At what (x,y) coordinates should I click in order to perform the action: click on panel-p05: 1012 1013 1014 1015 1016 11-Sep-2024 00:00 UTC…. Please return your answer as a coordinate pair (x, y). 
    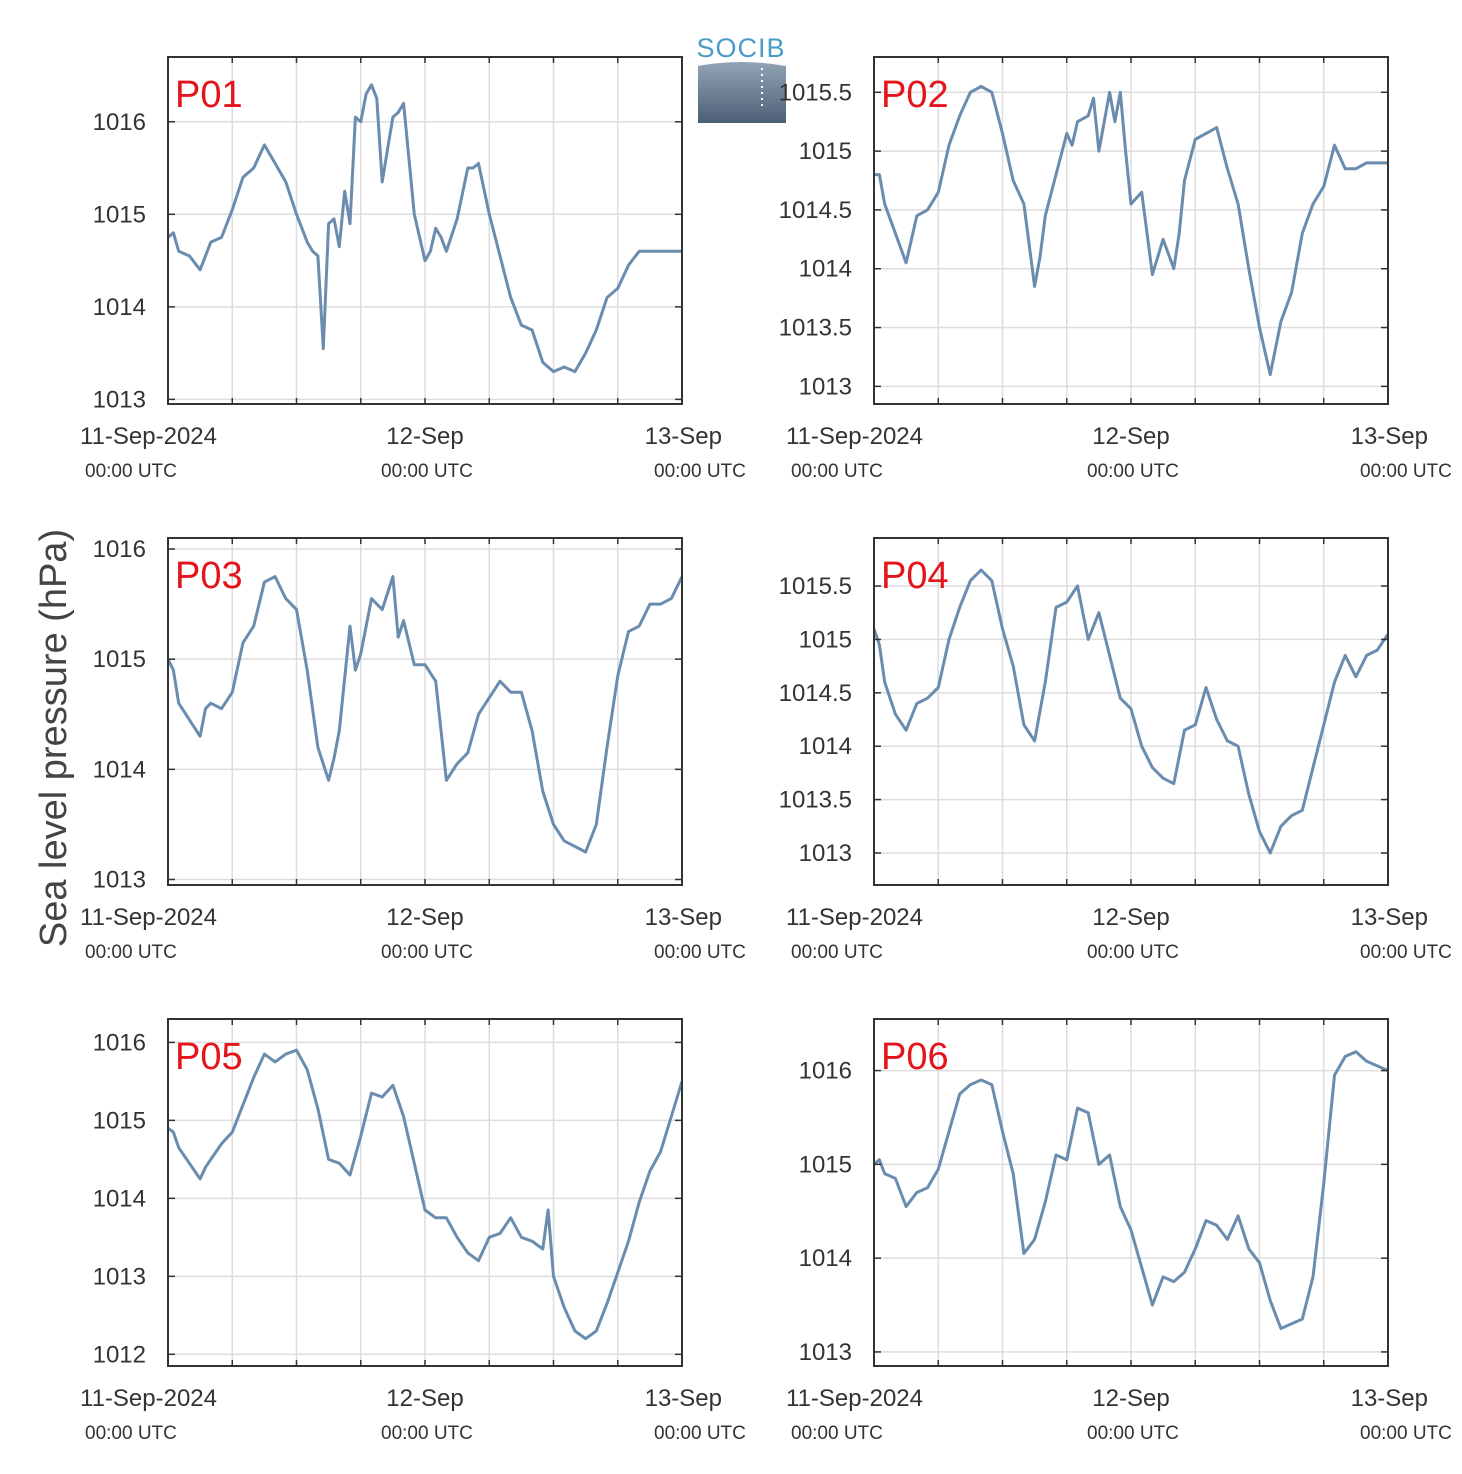
    Looking at the image, I should click on (413, 1231).